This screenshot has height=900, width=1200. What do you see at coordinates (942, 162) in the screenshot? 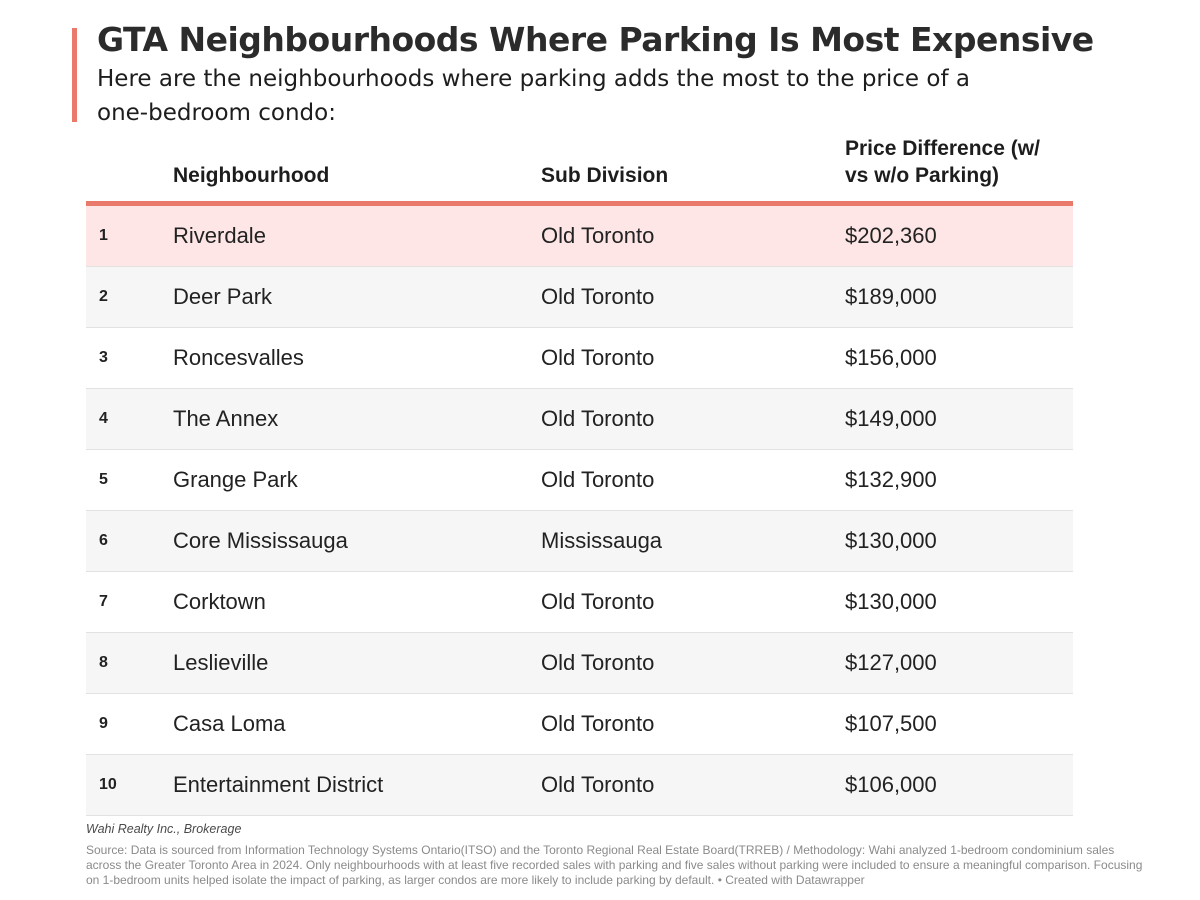
I see `column-header-price-difference: Price Difference (w/ vs w/o Parking)` at bounding box center [942, 162].